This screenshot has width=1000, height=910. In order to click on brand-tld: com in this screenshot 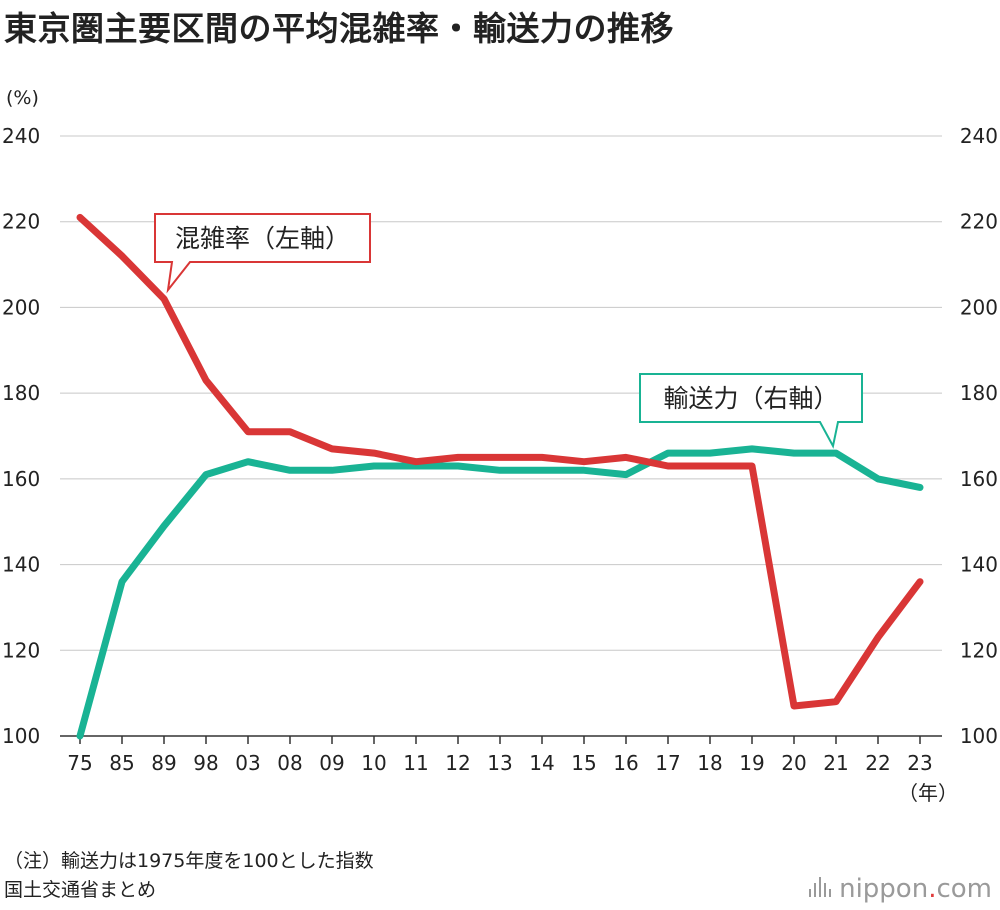, I will do `click(964, 889)`.